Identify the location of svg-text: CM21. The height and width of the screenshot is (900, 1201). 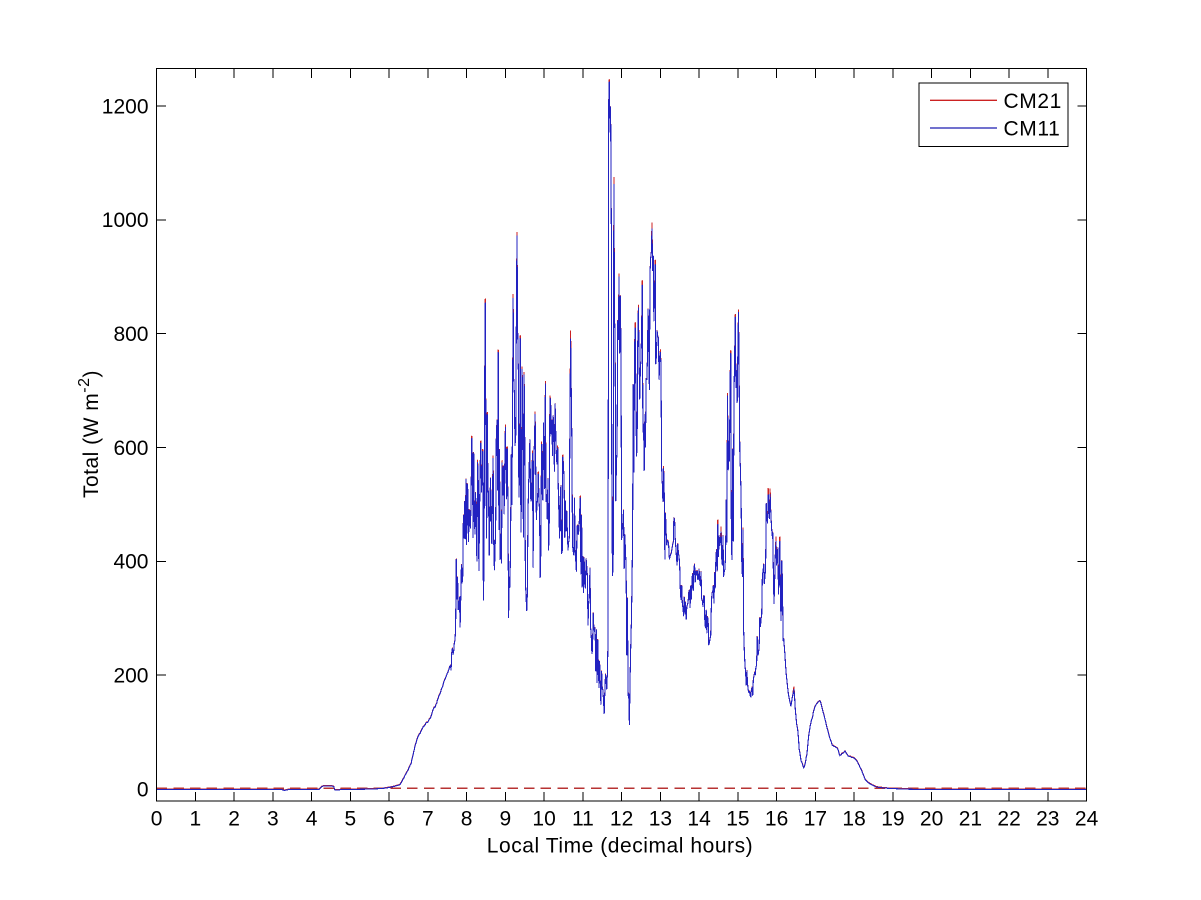
(1033, 101).